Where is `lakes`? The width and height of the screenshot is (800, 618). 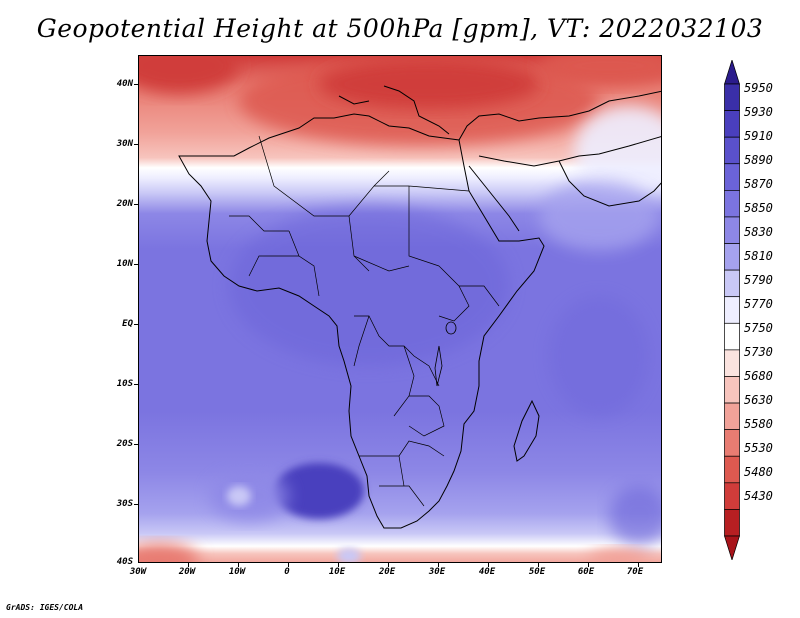 lakes is located at coordinates (445, 354).